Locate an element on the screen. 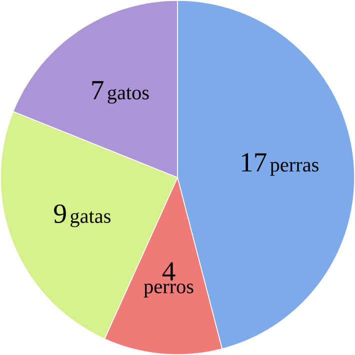  data-label: 9 is located at coordinates (60, 214).